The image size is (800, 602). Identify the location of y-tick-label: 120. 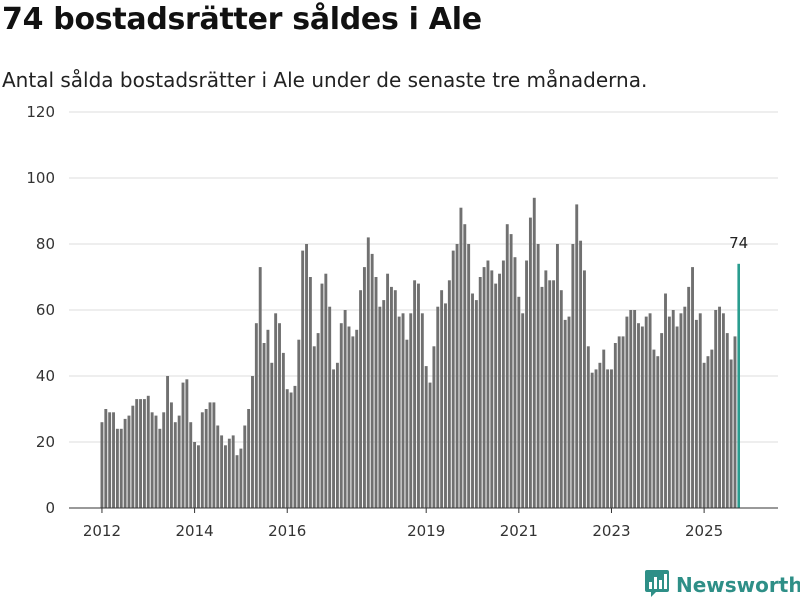
(40, 112).